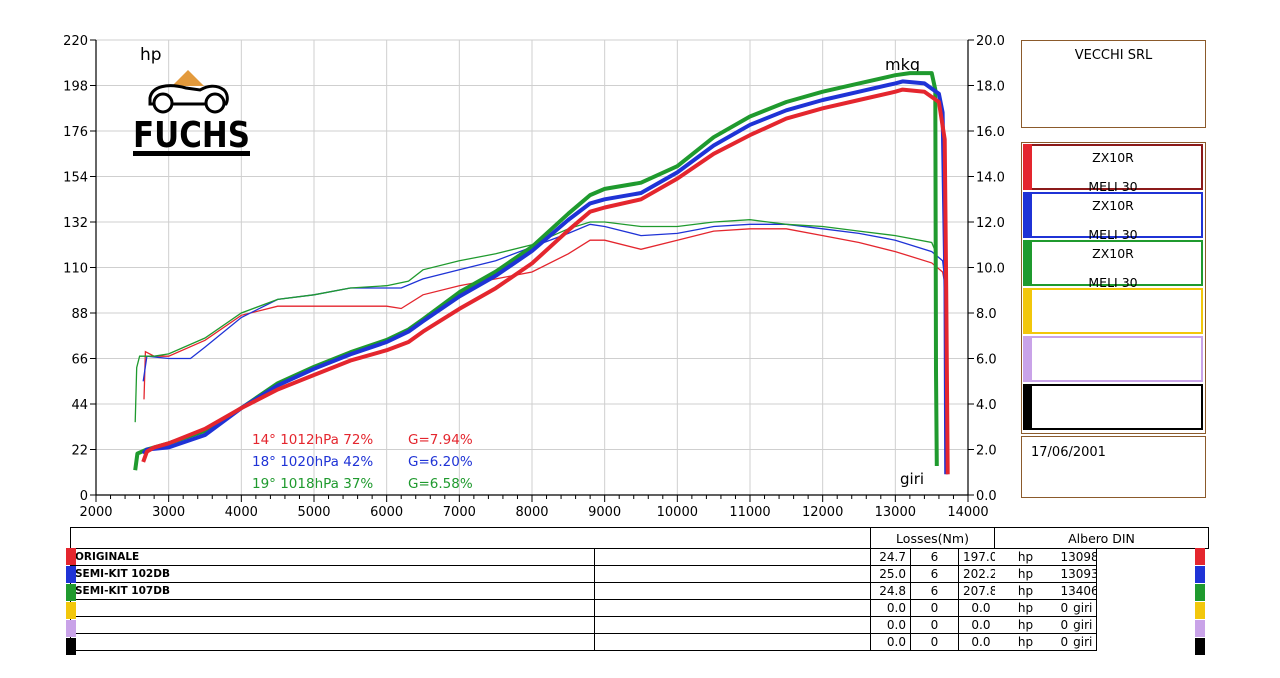  I want to click on row-loss: 25.0, so click(890, 574).